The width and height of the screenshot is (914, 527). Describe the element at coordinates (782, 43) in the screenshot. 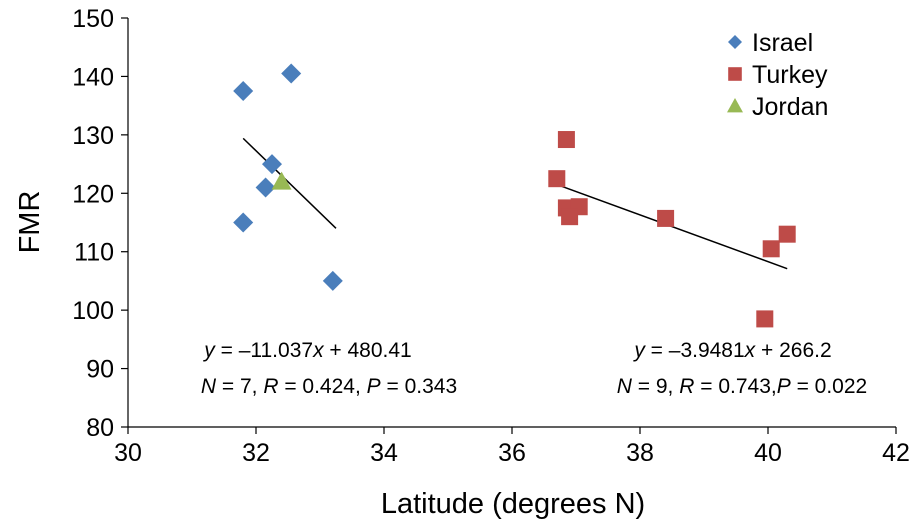

I see `legend-label-israel: Israel` at that location.